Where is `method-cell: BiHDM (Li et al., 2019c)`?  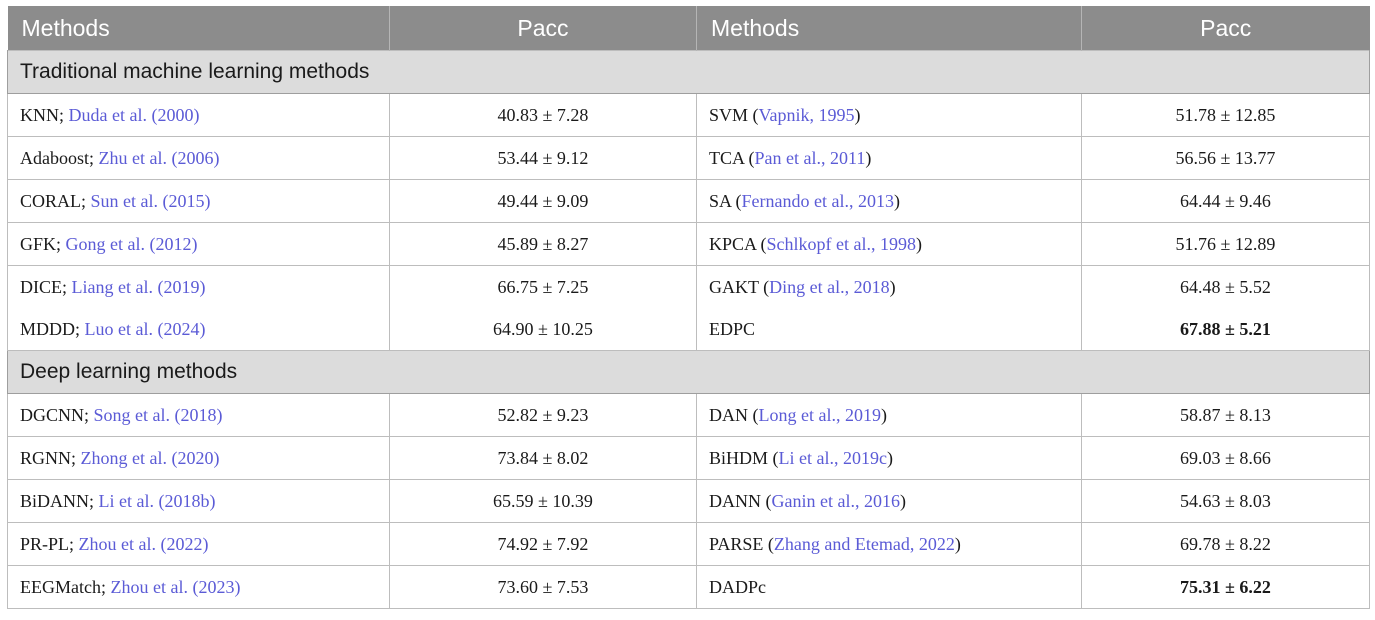 method-cell: BiHDM (Li et al., 2019c) is located at coordinates (889, 458).